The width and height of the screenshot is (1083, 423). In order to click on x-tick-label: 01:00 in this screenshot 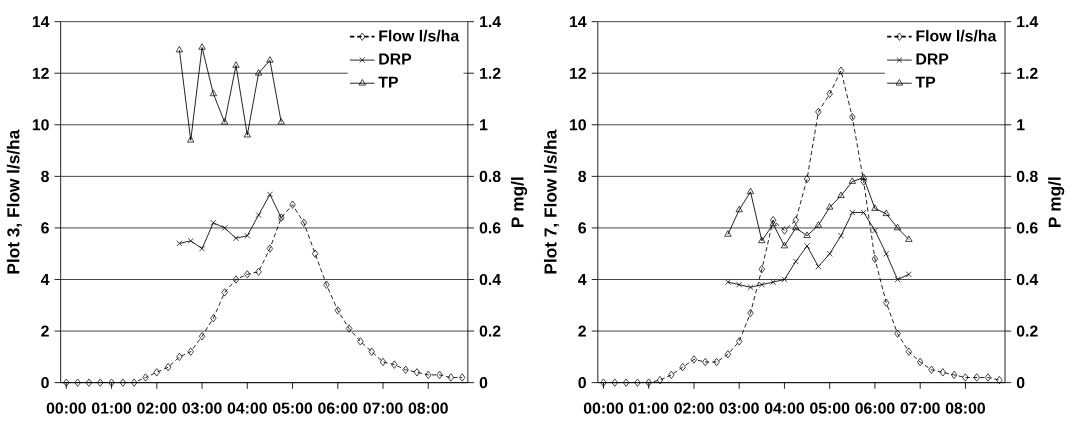, I will do `click(111, 408)`.